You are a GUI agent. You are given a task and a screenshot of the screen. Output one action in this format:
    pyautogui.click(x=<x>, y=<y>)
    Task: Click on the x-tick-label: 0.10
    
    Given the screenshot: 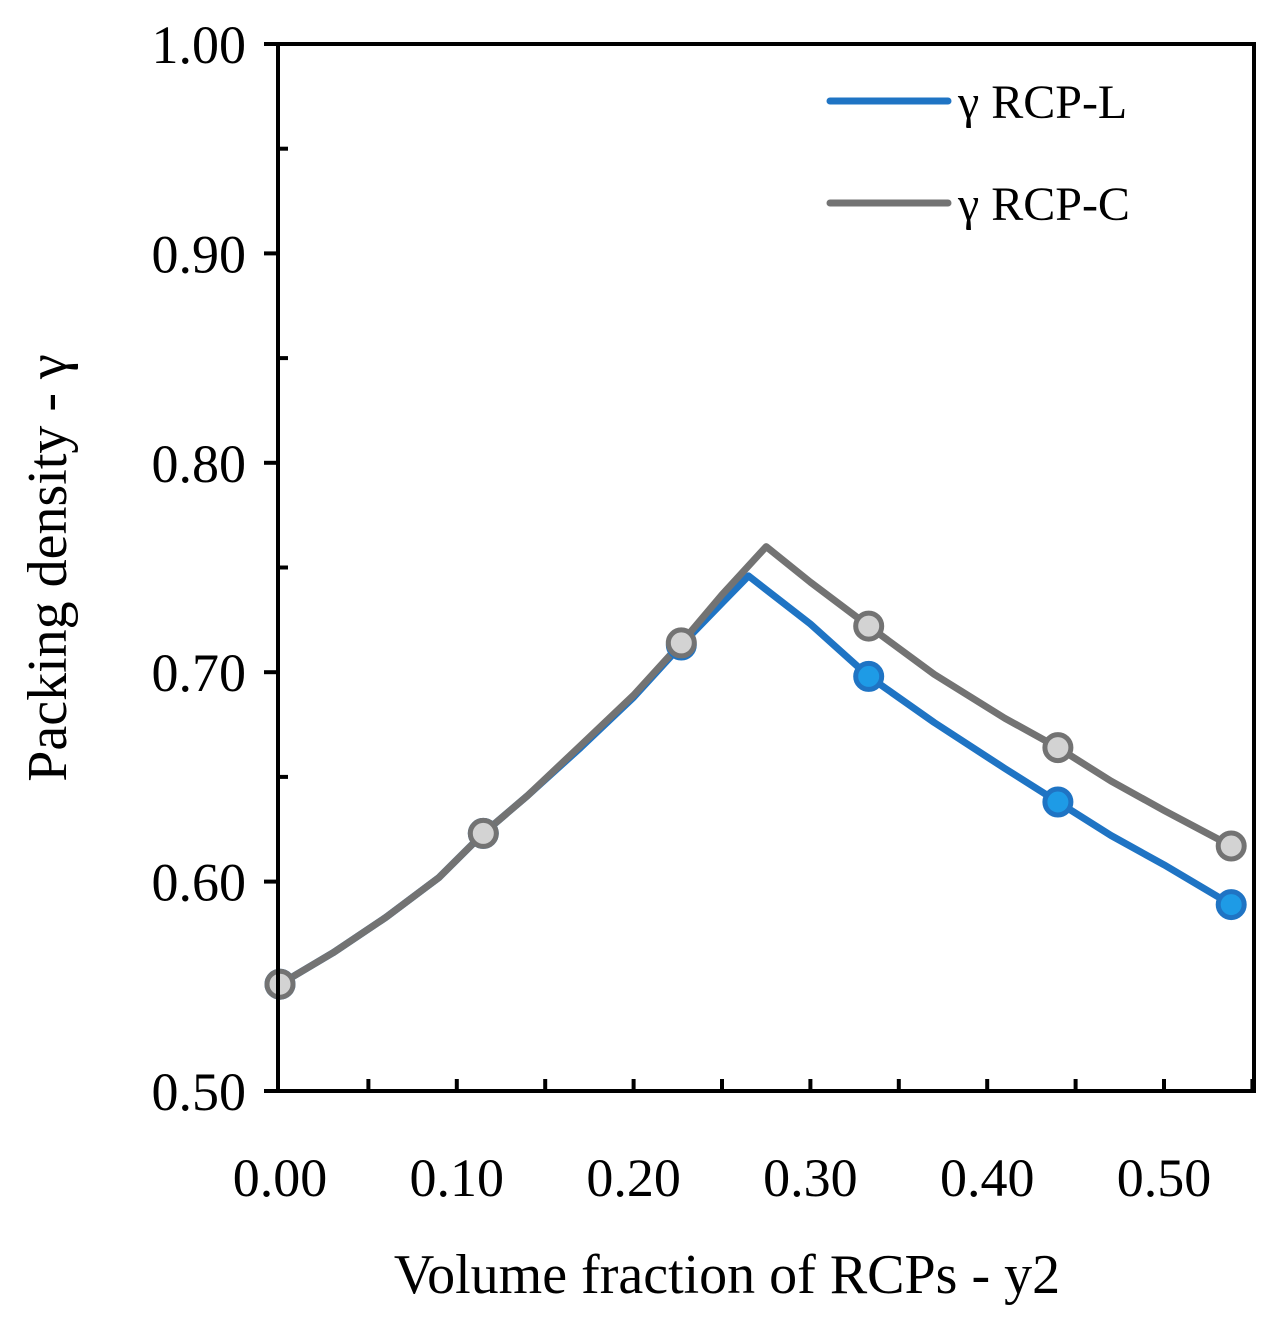 What is the action you would take?
    pyautogui.click(x=457, y=1178)
    